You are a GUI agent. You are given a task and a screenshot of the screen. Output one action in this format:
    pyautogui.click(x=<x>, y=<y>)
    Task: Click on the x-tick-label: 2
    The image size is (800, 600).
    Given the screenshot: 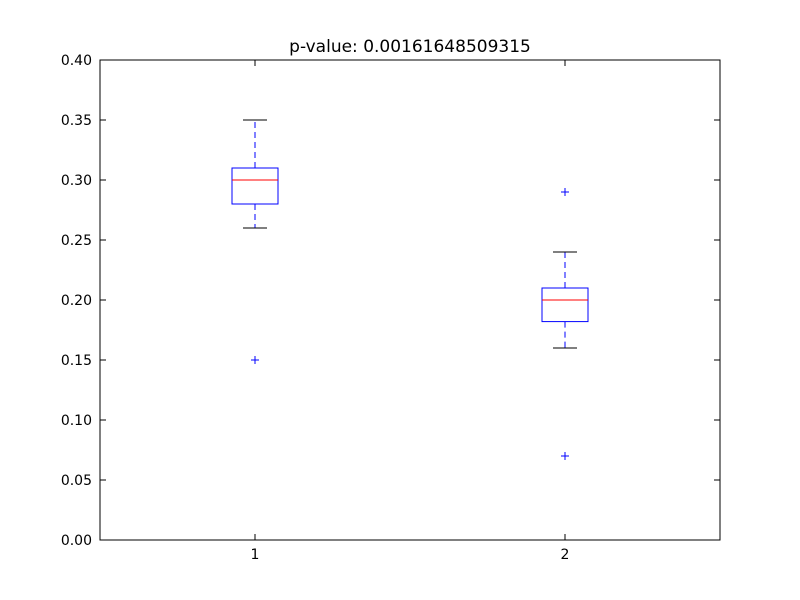 What is the action you would take?
    pyautogui.click(x=565, y=555)
    